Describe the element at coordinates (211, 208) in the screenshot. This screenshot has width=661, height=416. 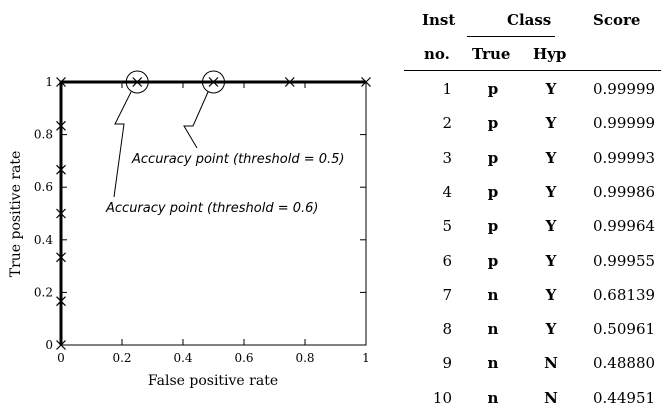
I see `callout-label: Accuracy point (threshold = 0.6)` at that location.